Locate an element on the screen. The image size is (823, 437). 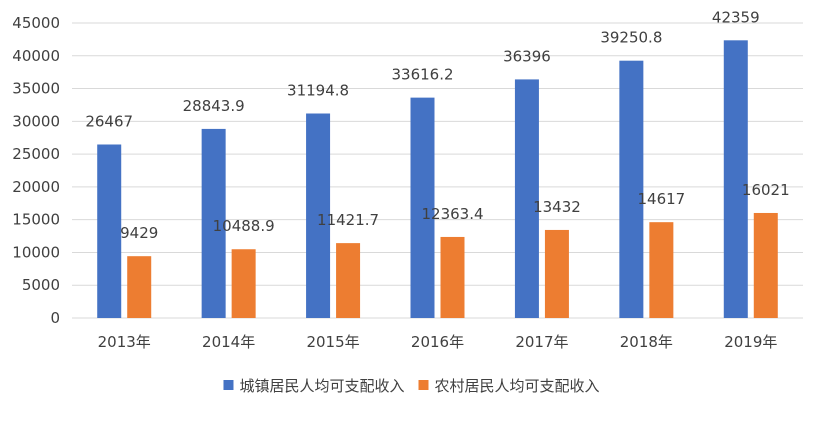
x-axis-ticks: 2013年 2014年 2015年 2016年 2017年 2018年 2019年 is located at coordinates (438, 342).